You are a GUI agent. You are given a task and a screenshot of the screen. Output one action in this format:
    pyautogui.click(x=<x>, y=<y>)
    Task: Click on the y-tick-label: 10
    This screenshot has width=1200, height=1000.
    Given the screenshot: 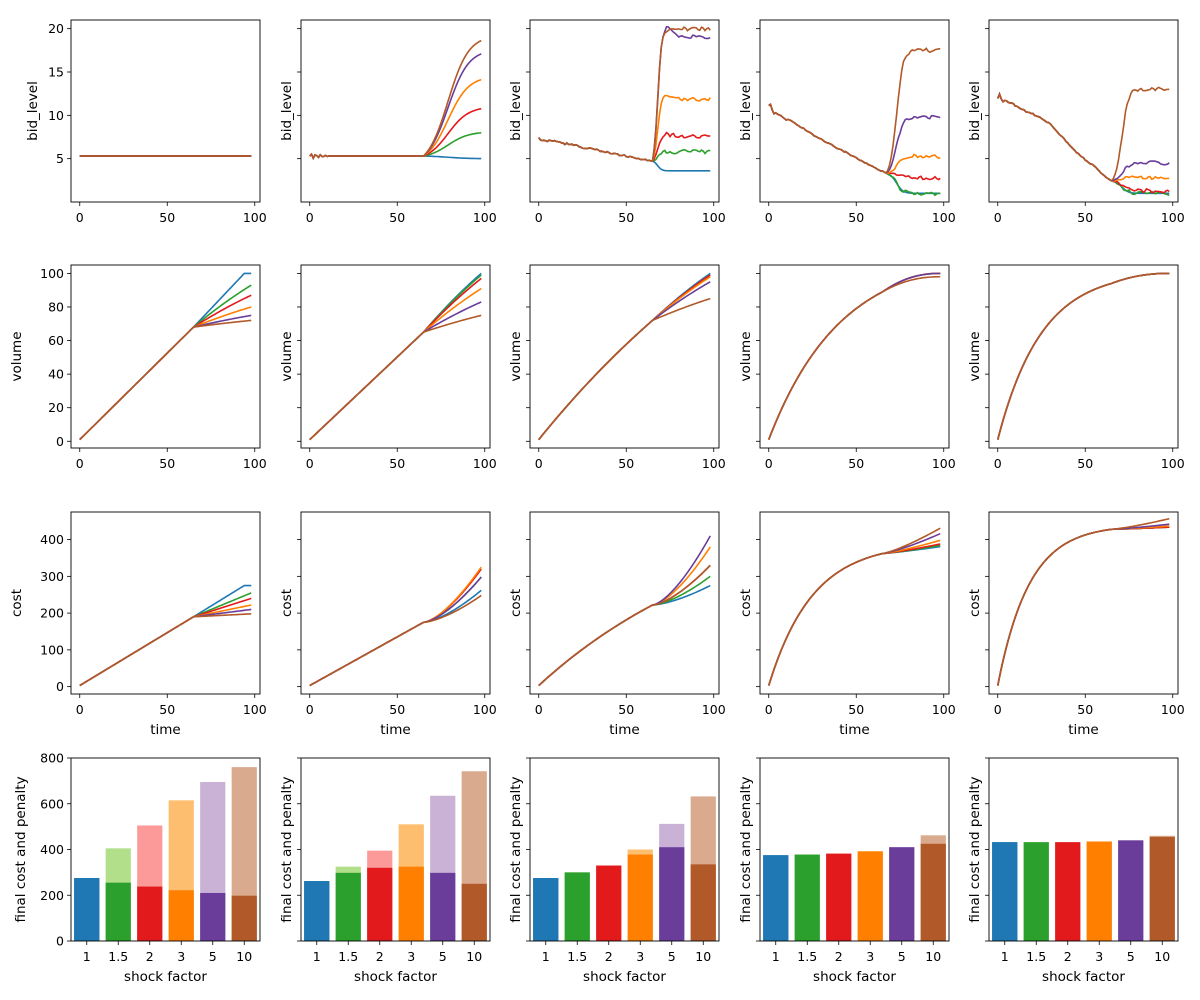 What is the action you would take?
    pyautogui.click(x=56, y=115)
    